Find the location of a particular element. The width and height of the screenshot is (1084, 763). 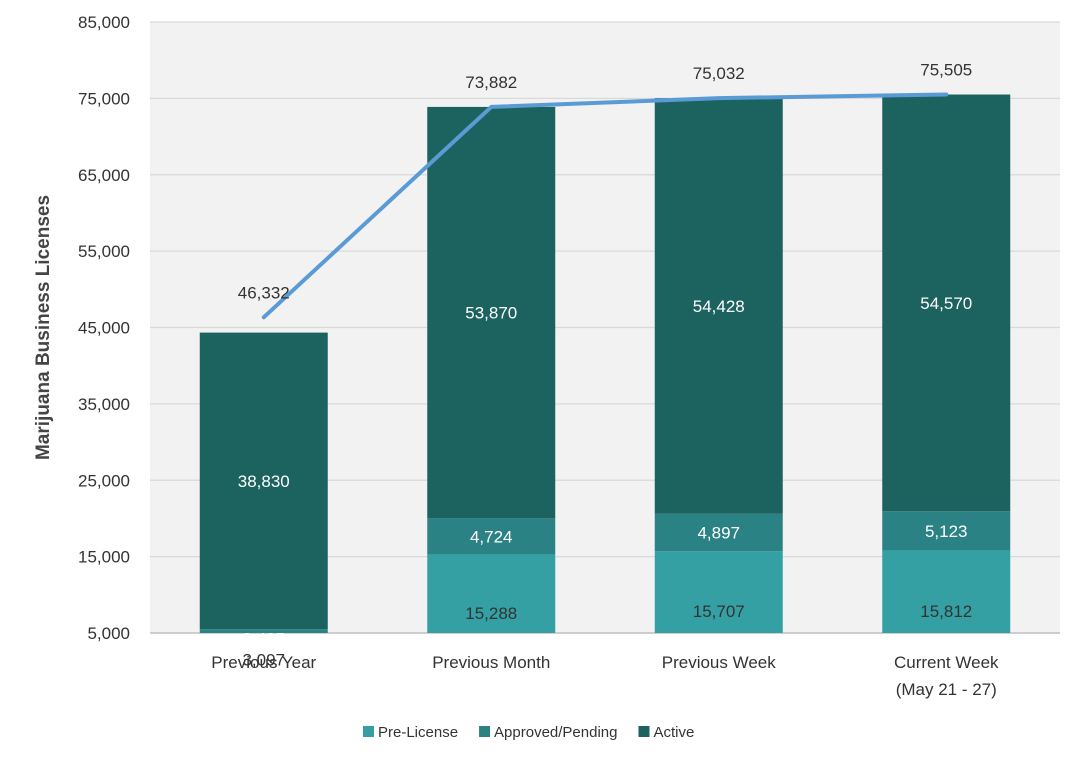

y-tick-label: 15,000 is located at coordinates (104, 557).